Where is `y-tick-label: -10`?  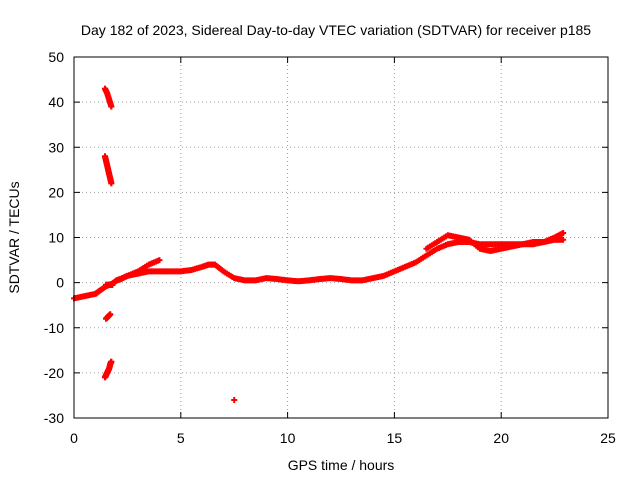 y-tick-label: -10 is located at coordinates (54, 328).